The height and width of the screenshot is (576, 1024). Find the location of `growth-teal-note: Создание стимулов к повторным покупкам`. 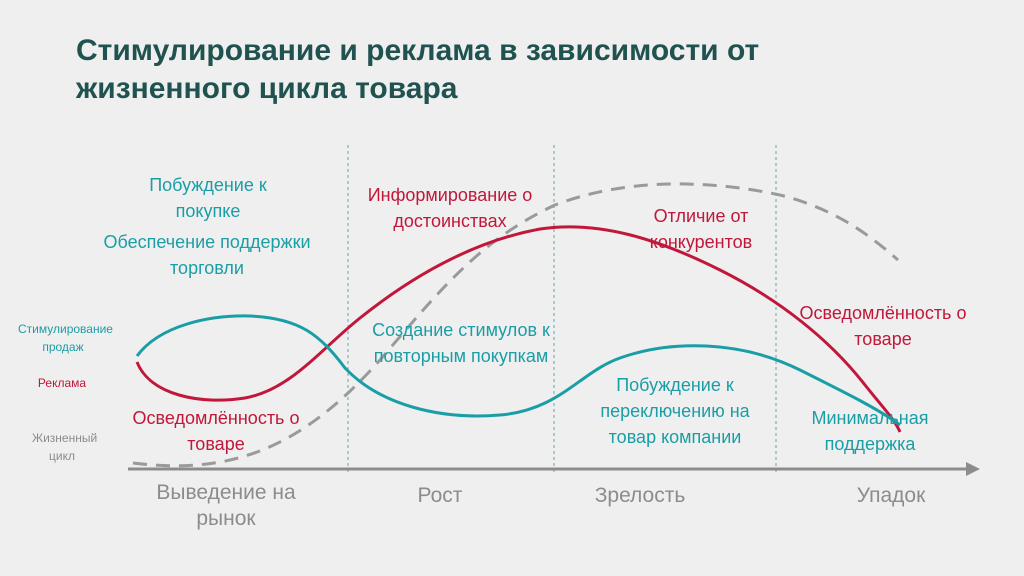

growth-teal-note: Создание стимулов к повторным покупкам is located at coordinates (461, 343).